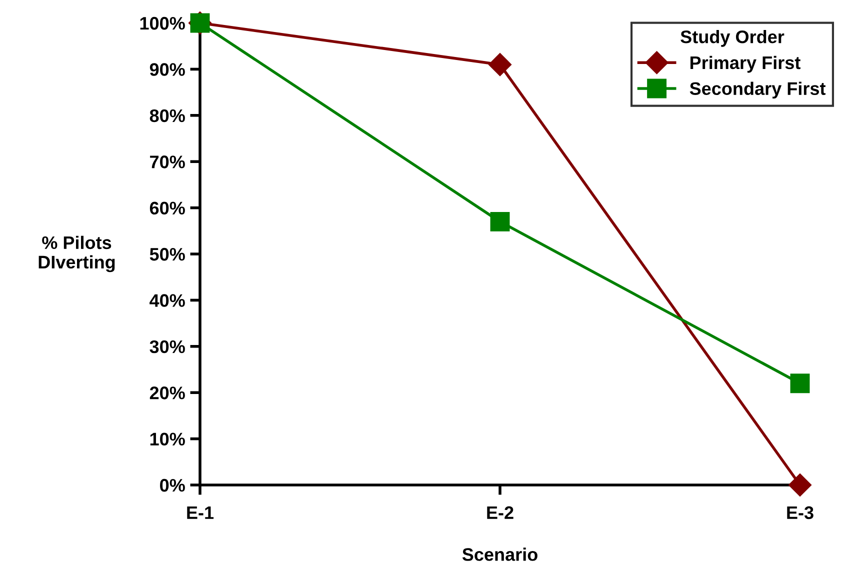  What do you see at coordinates (167, 115) in the screenshot?
I see `y-tick-label: 80%` at bounding box center [167, 115].